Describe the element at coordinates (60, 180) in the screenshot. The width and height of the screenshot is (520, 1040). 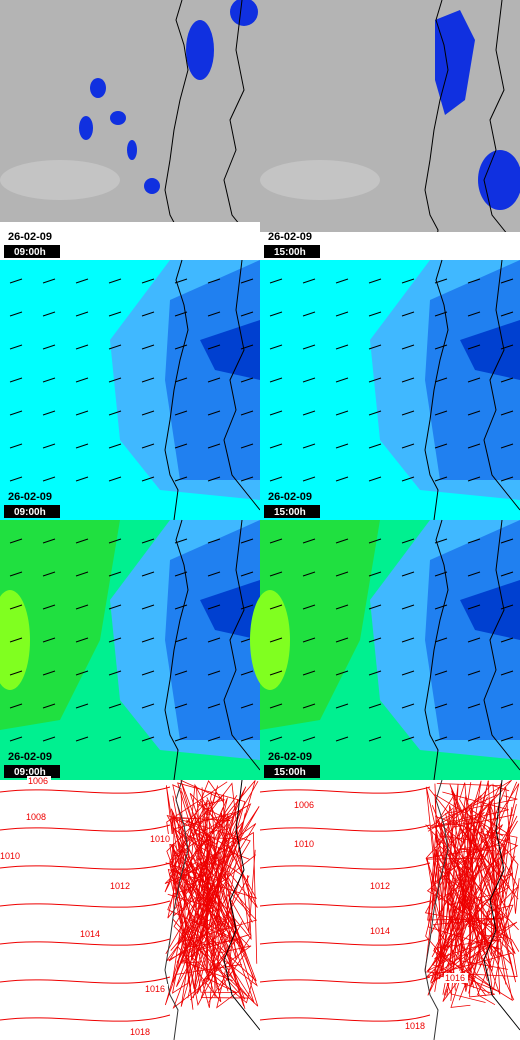
I see `cloud` at that location.